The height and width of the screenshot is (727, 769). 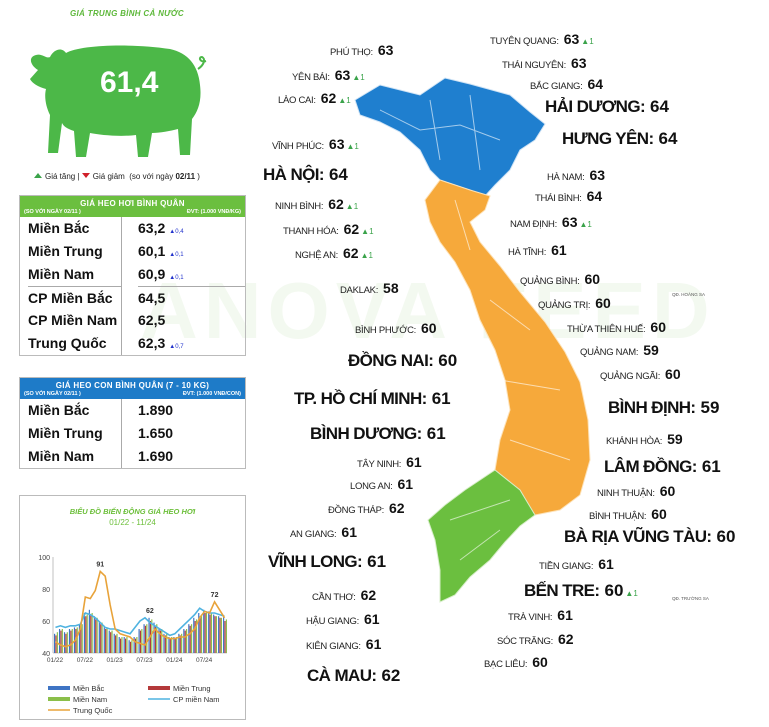 What do you see at coordinates (385, 50) in the screenshot?
I see `province-price: 63` at bounding box center [385, 50].